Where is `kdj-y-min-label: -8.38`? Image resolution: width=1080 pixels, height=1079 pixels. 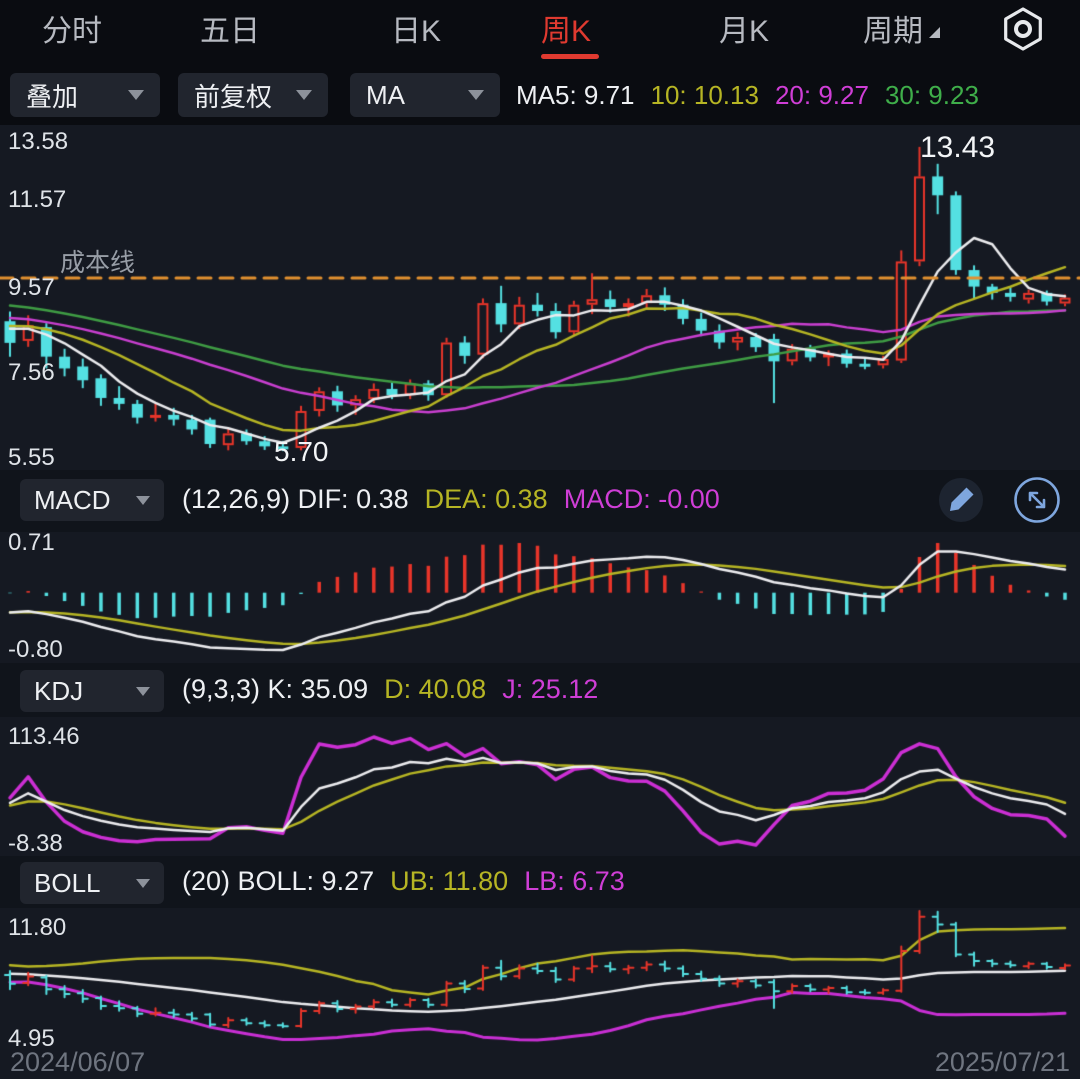 kdj-y-min-label: -8.38 is located at coordinates (35, 843).